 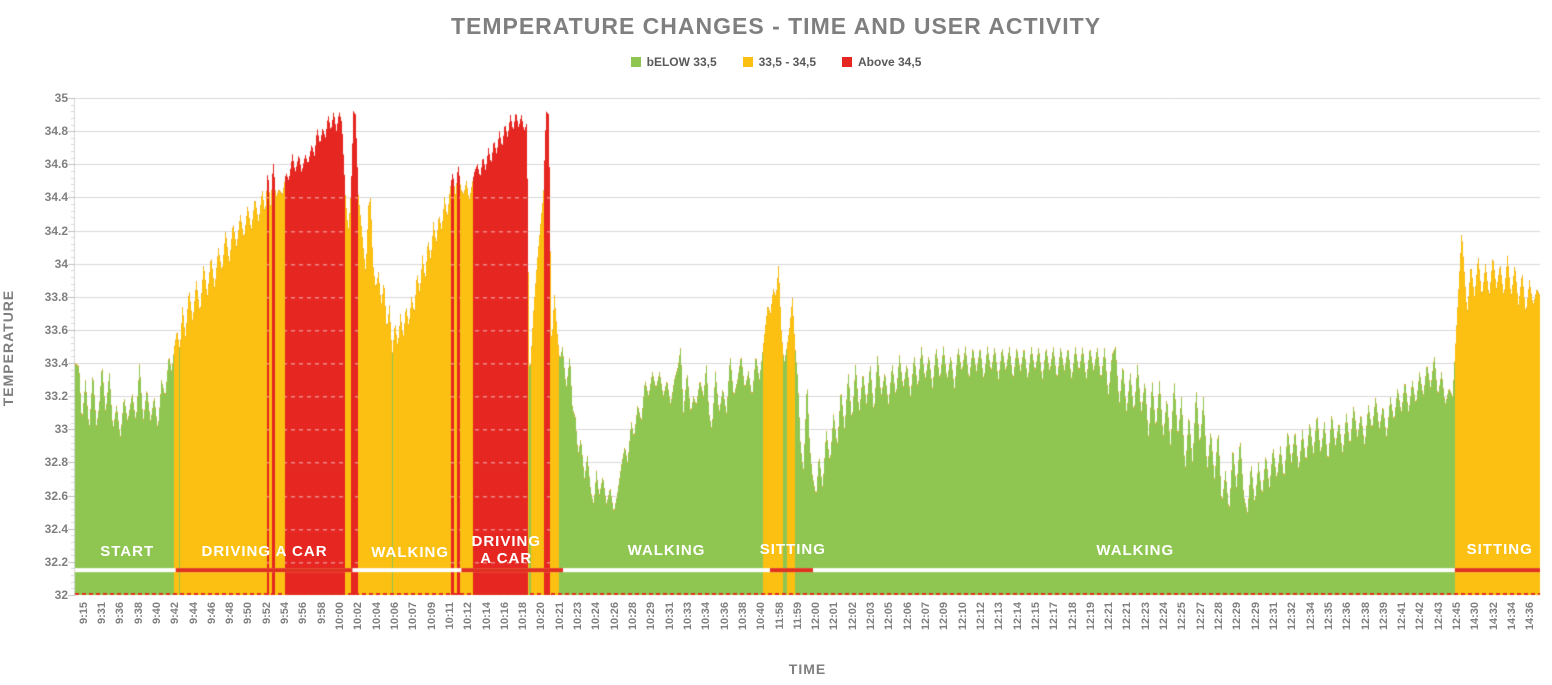 I want to click on x-tick-label: 9:56, so click(x=303, y=613).